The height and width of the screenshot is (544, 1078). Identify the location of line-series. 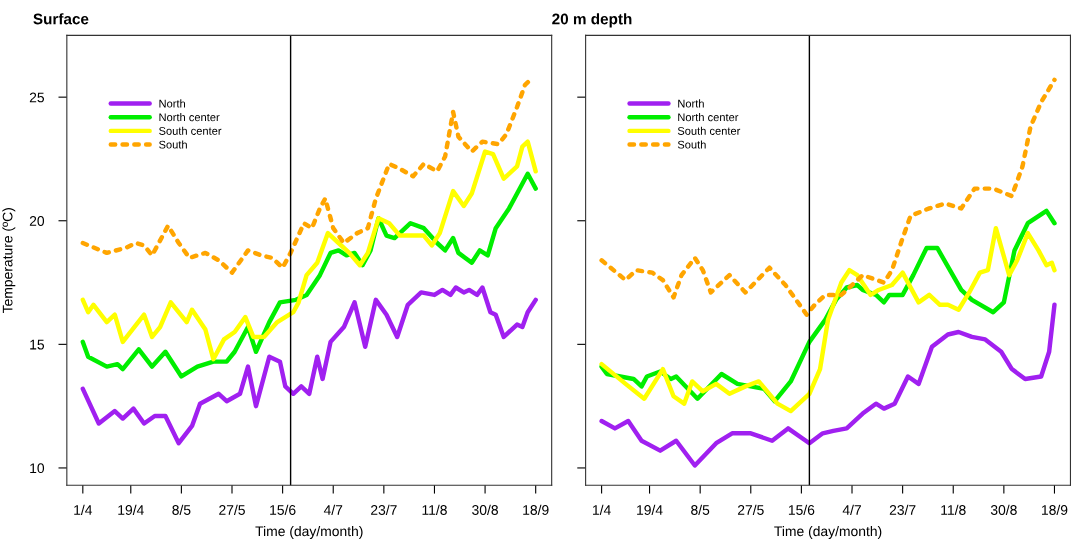
(309, 365).